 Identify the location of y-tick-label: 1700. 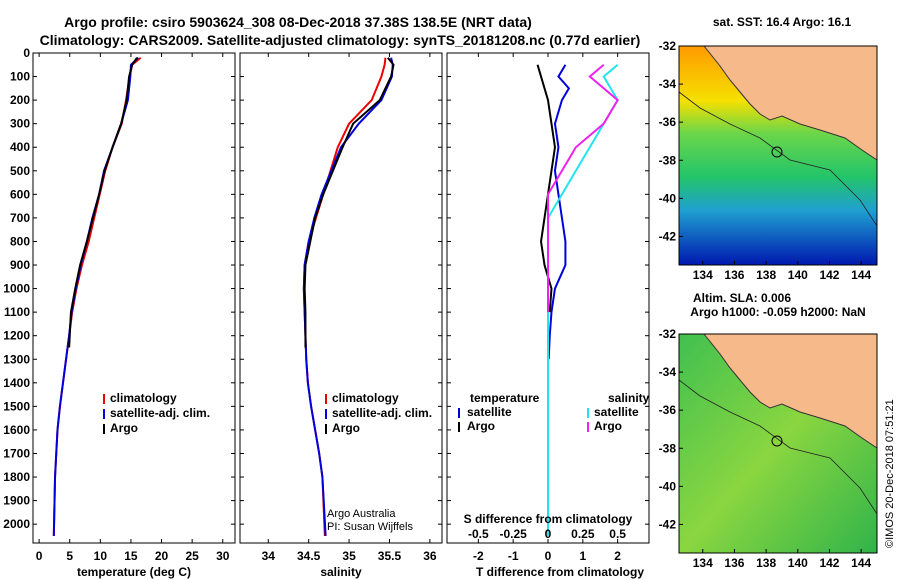
(16, 453).